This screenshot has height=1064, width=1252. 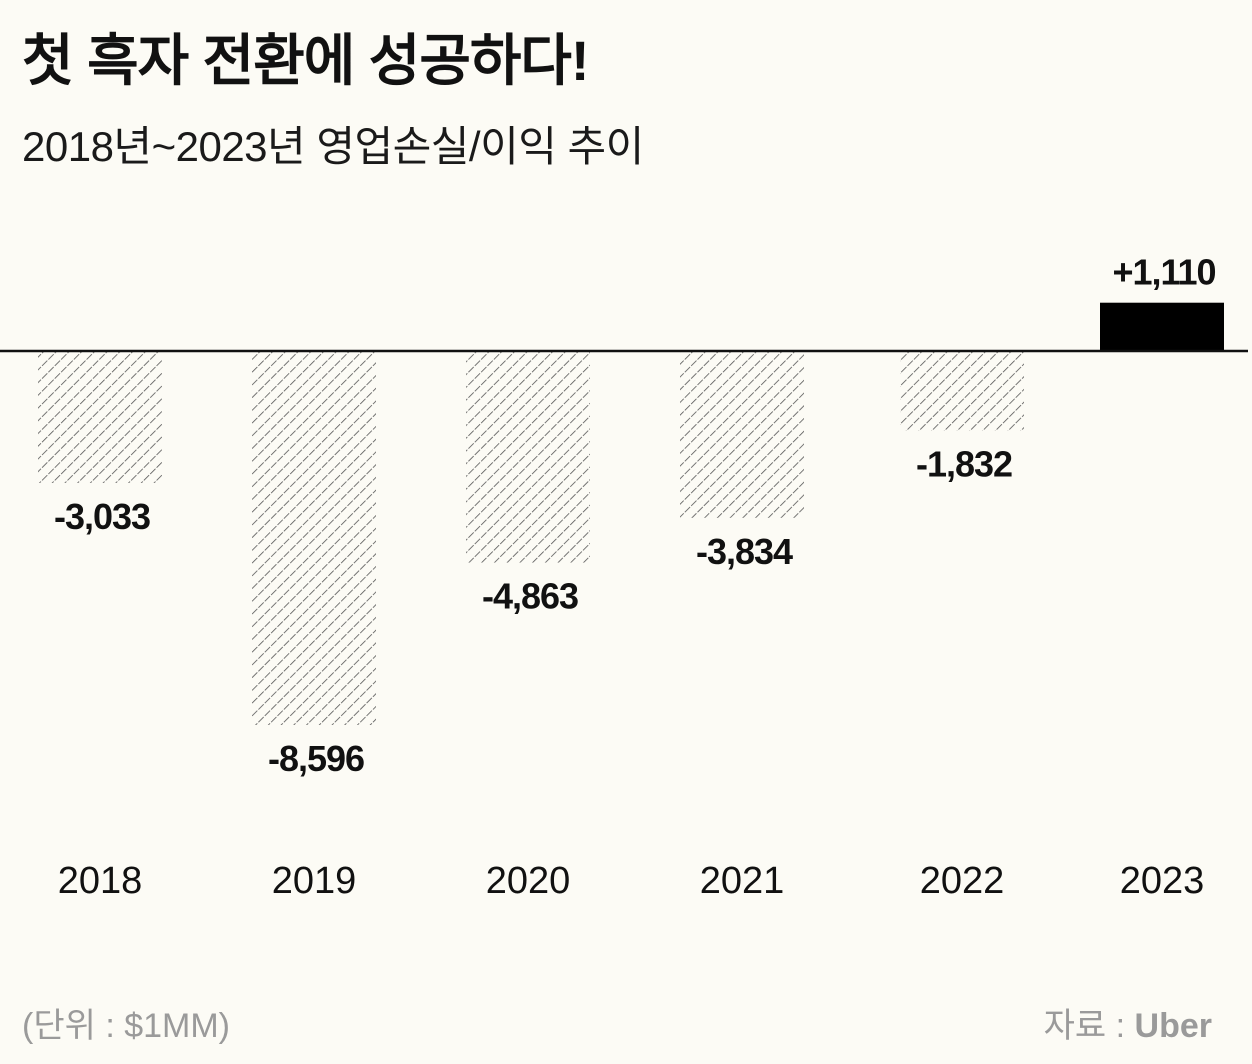 What do you see at coordinates (126, 1026) in the screenshot?
I see `unit-note: (단위 : $1MM)` at bounding box center [126, 1026].